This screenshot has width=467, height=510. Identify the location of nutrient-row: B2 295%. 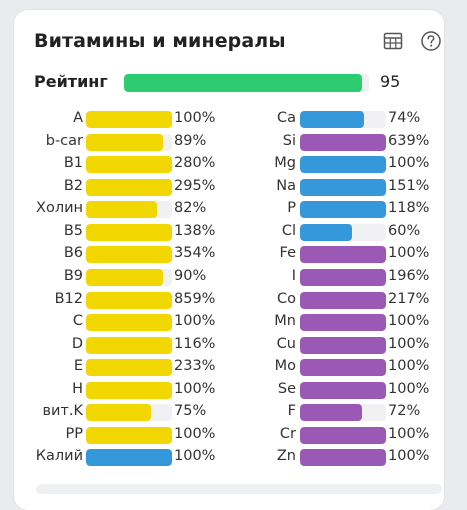
(119, 188).